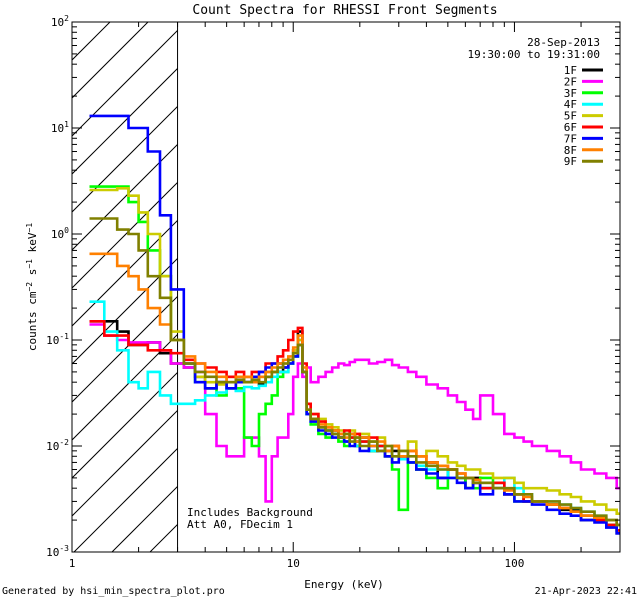 The width and height of the screenshot is (640, 600). What do you see at coordinates (570, 127) in the screenshot?
I see `legend-label-6F: 6F` at bounding box center [570, 127].